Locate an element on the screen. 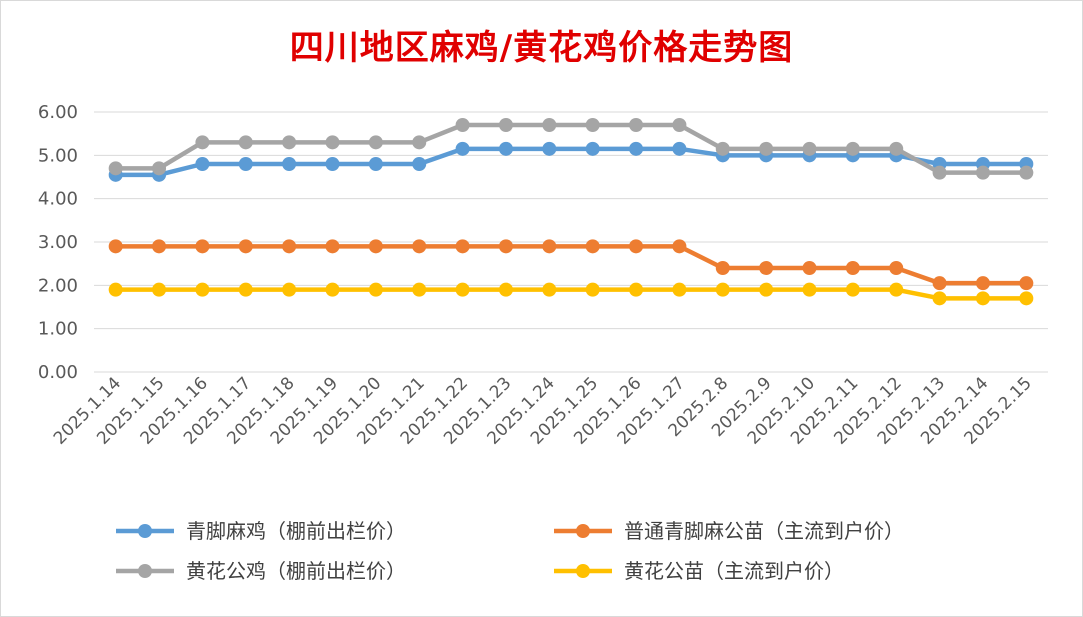  legend-entry: 黄花公苗（主流到户价） is located at coordinates (699, 571).